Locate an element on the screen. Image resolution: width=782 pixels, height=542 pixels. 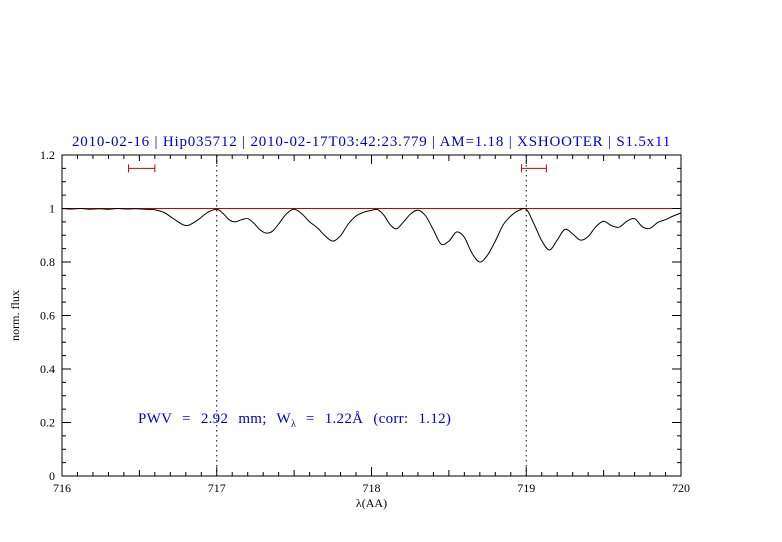
spectrum-line is located at coordinates (371, 235).